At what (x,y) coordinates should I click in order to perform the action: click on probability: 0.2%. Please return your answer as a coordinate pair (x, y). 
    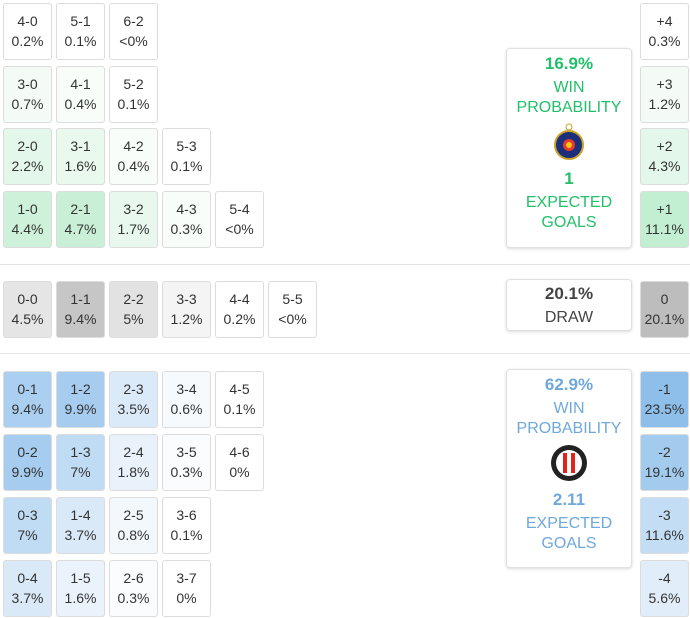
    Looking at the image, I should click on (27, 41).